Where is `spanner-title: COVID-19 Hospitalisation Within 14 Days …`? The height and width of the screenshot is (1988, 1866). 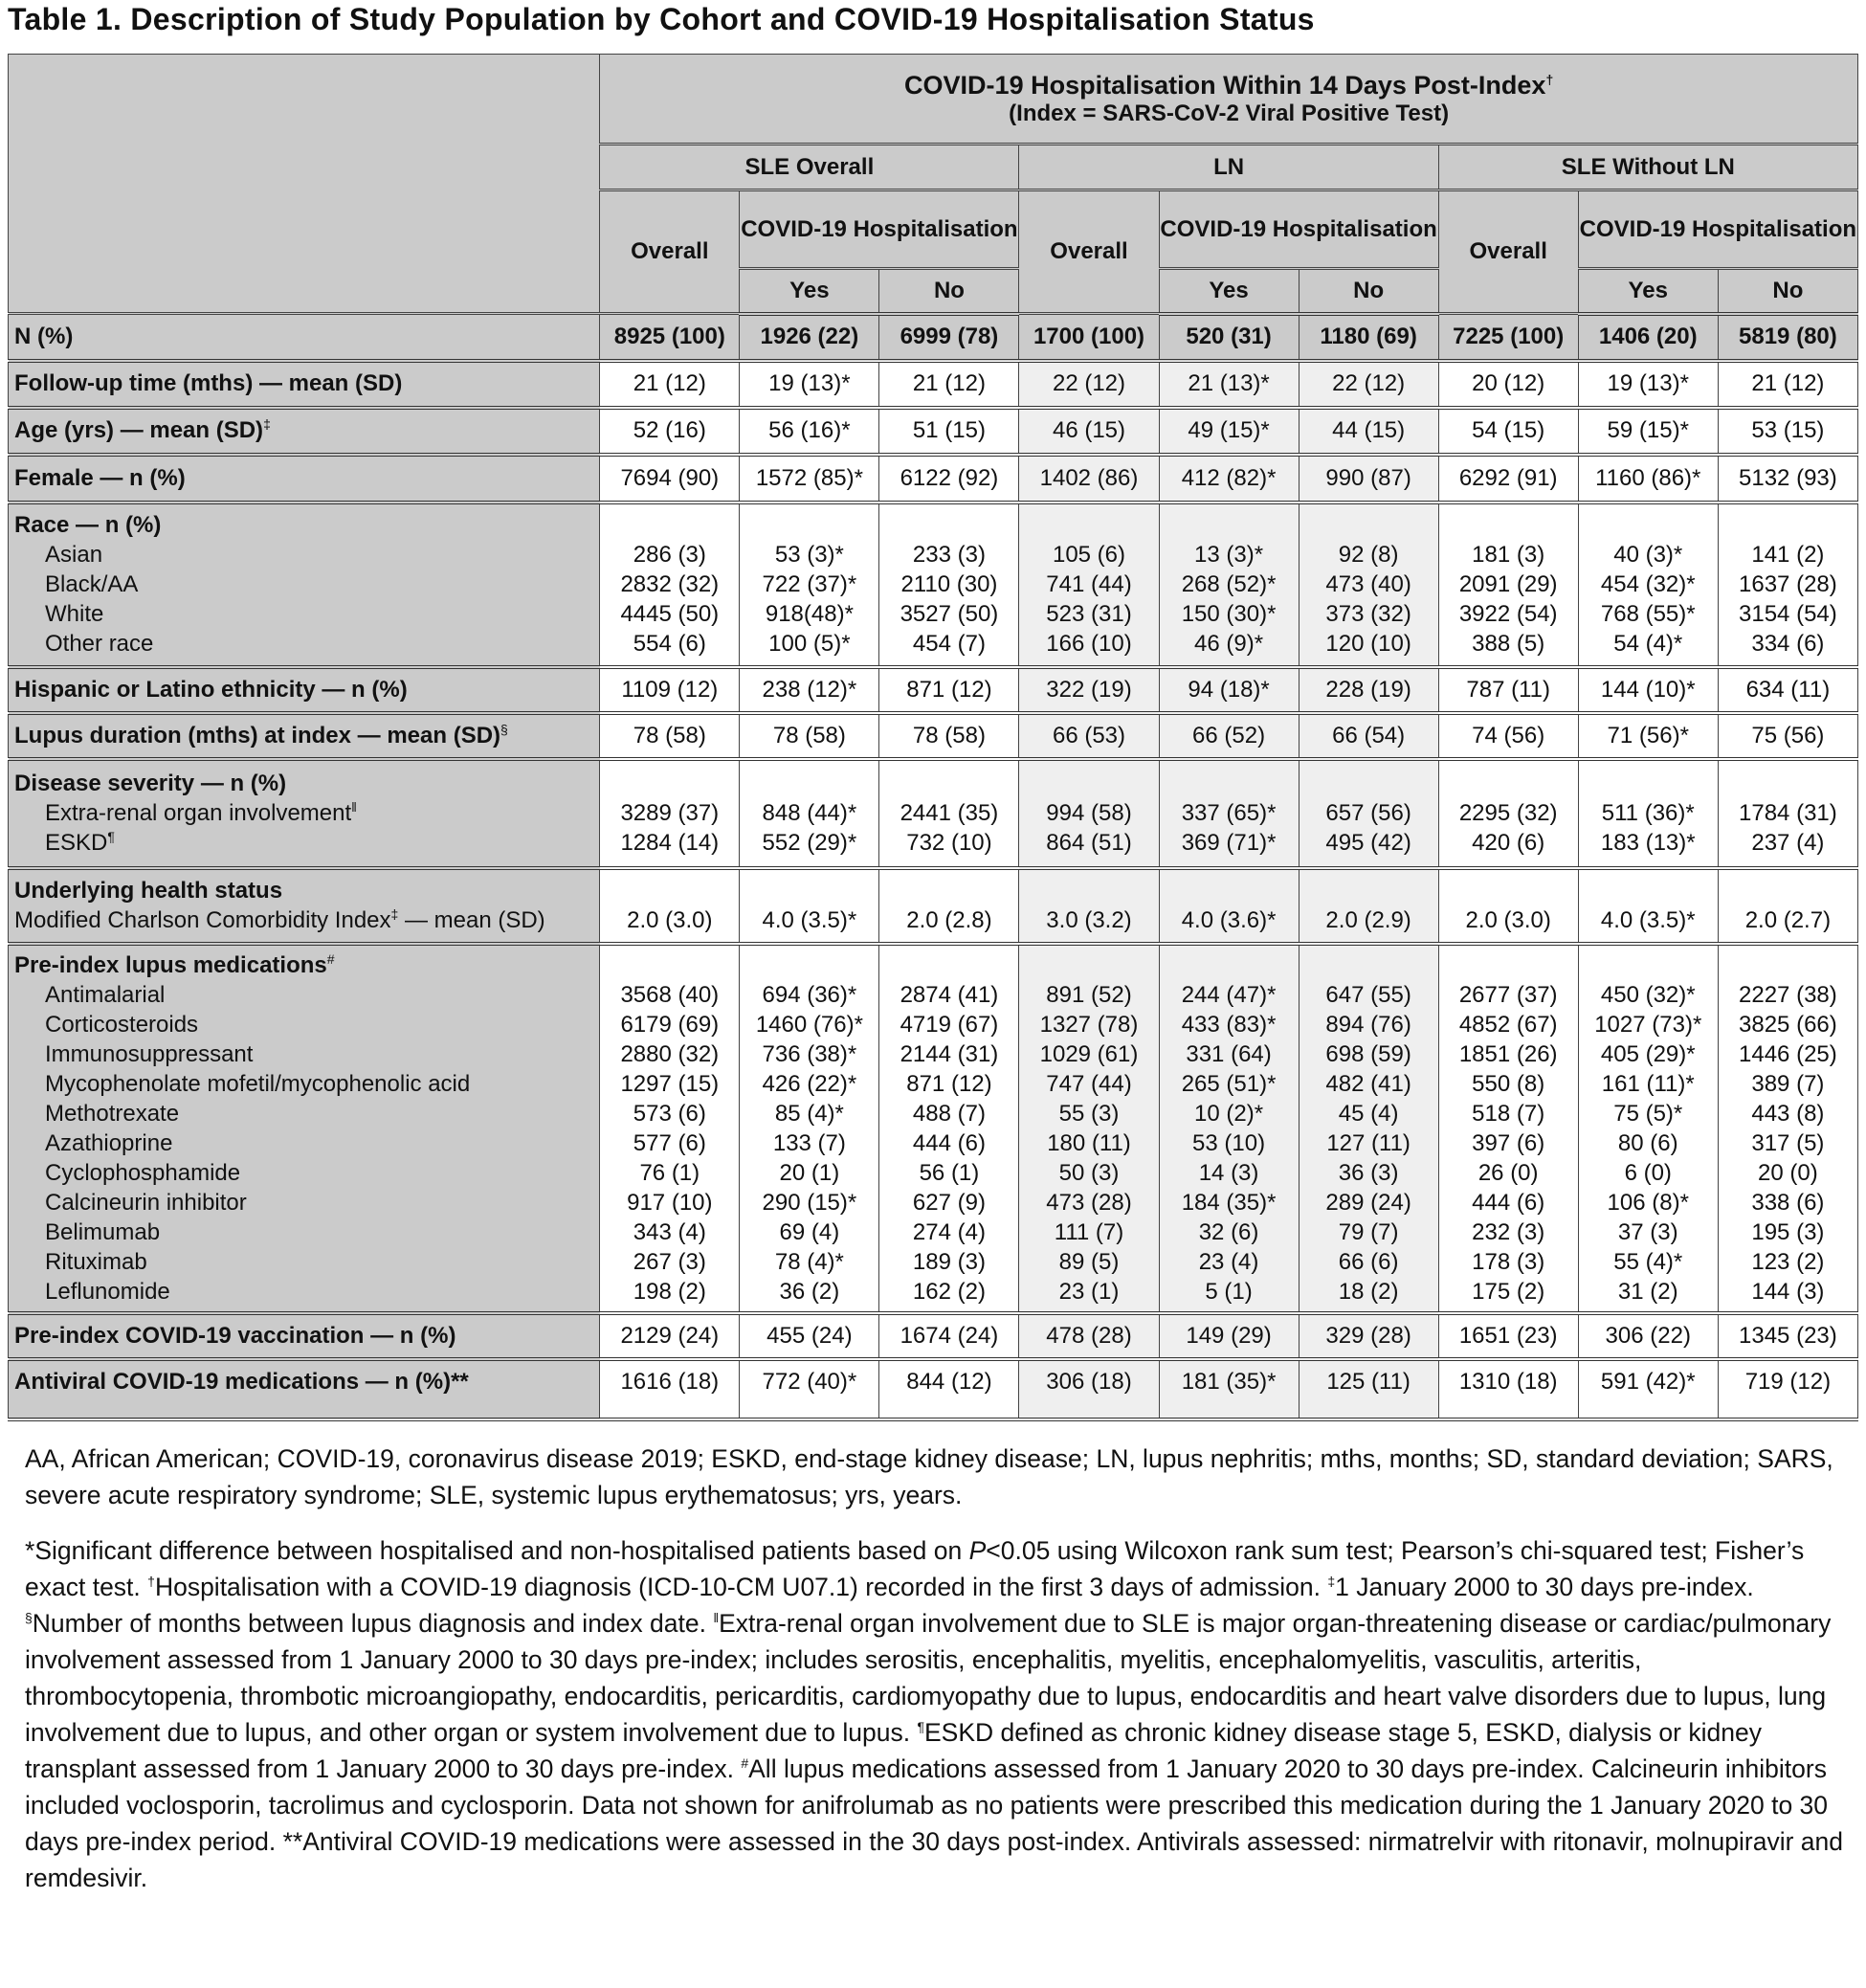
spanner-title: COVID-19 Hospitalisation Within 14 Days … is located at coordinates (1225, 85).